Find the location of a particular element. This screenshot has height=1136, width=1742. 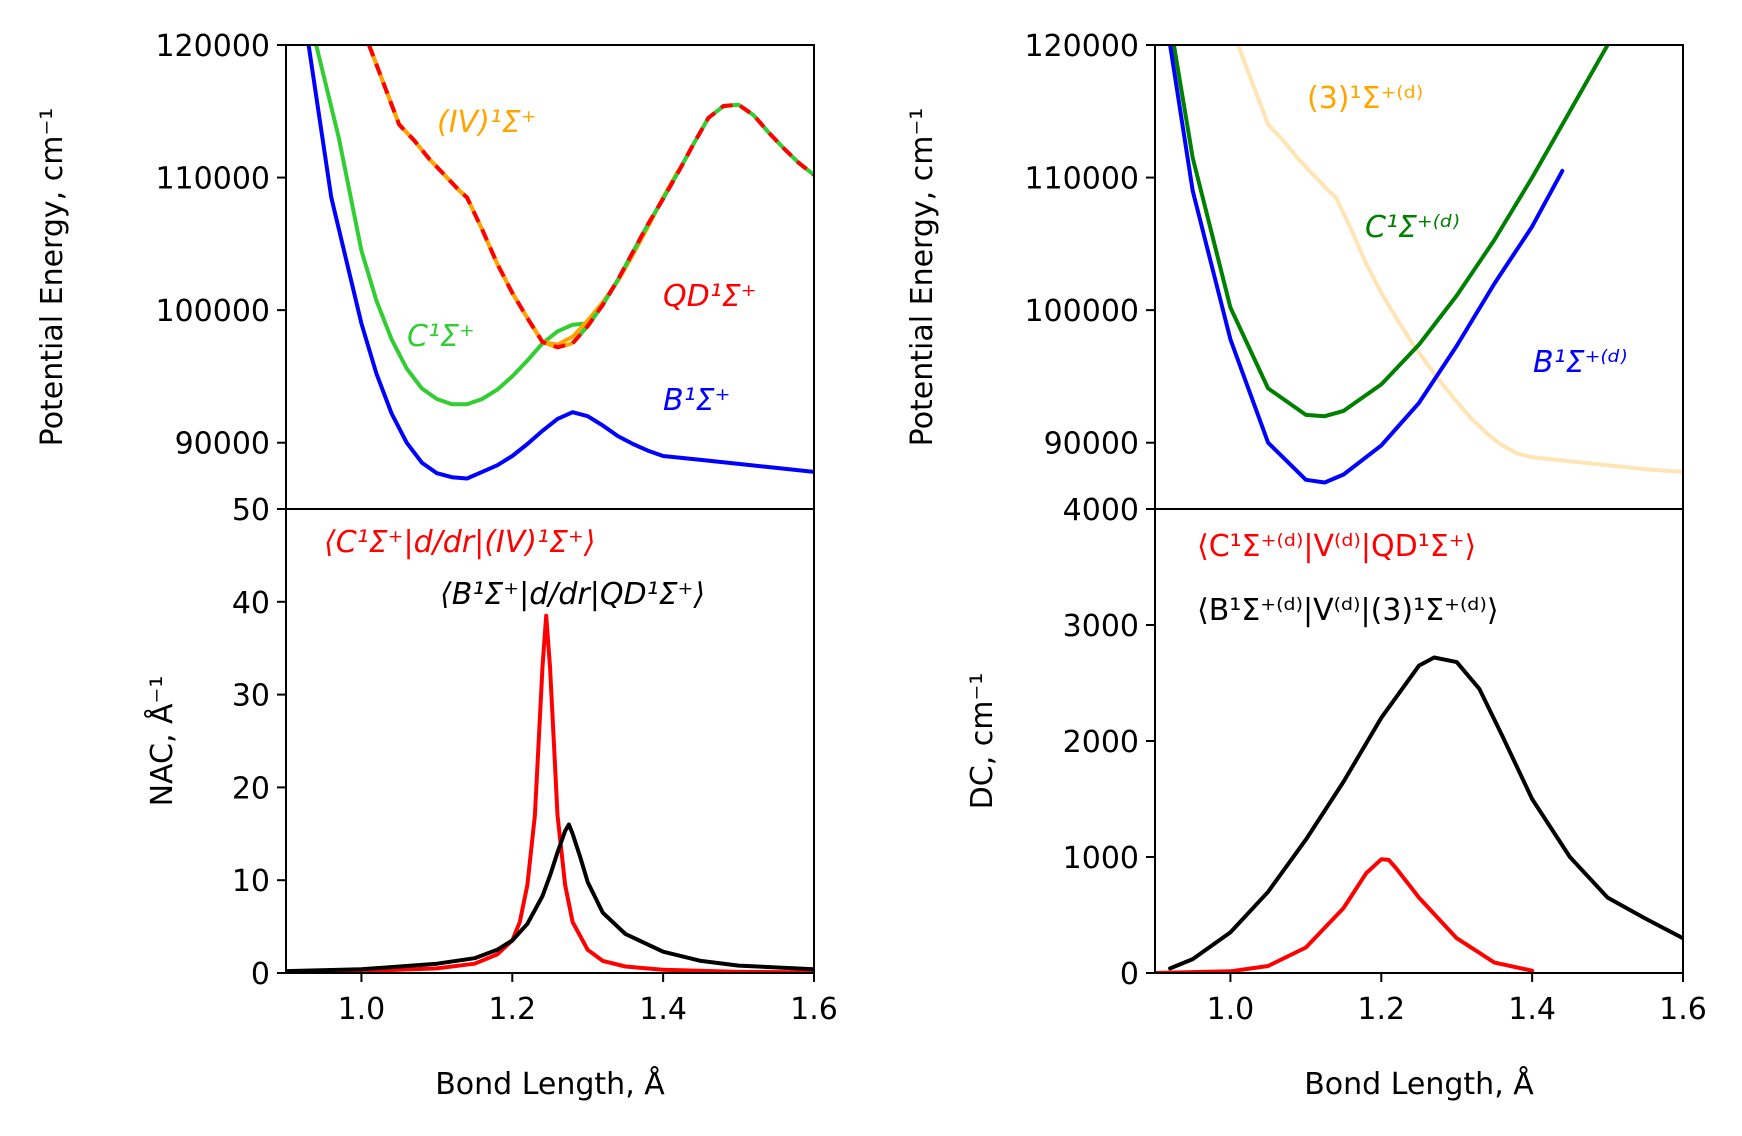

series-line-0-3-base is located at coordinates (470, 197).